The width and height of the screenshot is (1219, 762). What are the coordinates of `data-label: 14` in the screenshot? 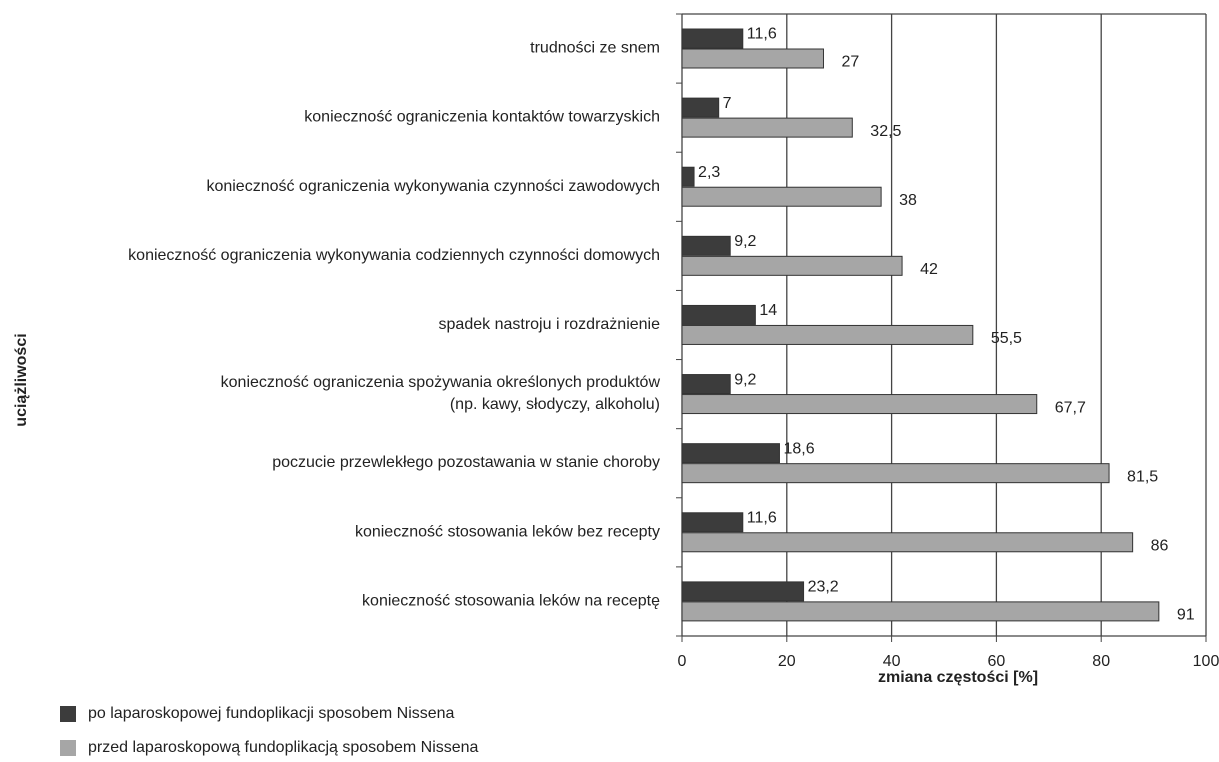 It's located at (768, 310).